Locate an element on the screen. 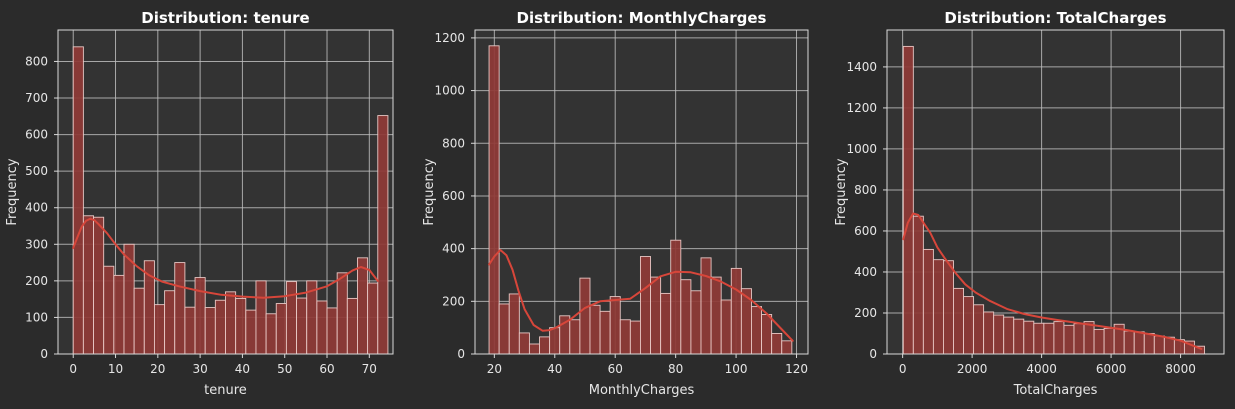  x-tick-label-totalcharges-2: 4000 is located at coordinates (1041, 369).